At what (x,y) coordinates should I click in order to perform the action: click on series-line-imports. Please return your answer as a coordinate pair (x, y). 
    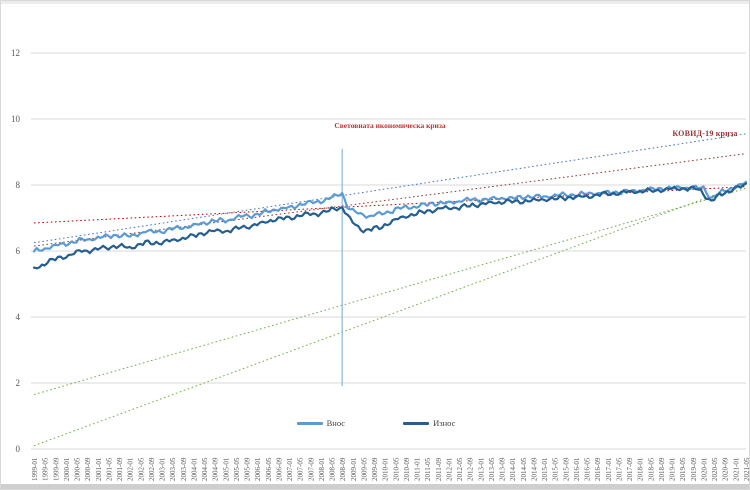
    Looking at the image, I should click on (390, 216).